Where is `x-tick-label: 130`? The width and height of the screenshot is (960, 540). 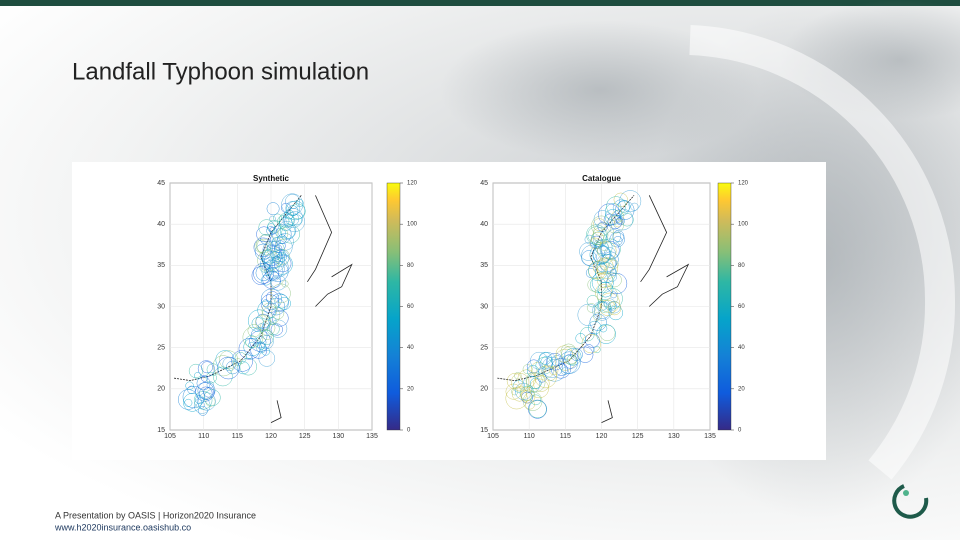 x-tick-label: 130 is located at coordinates (674, 436).